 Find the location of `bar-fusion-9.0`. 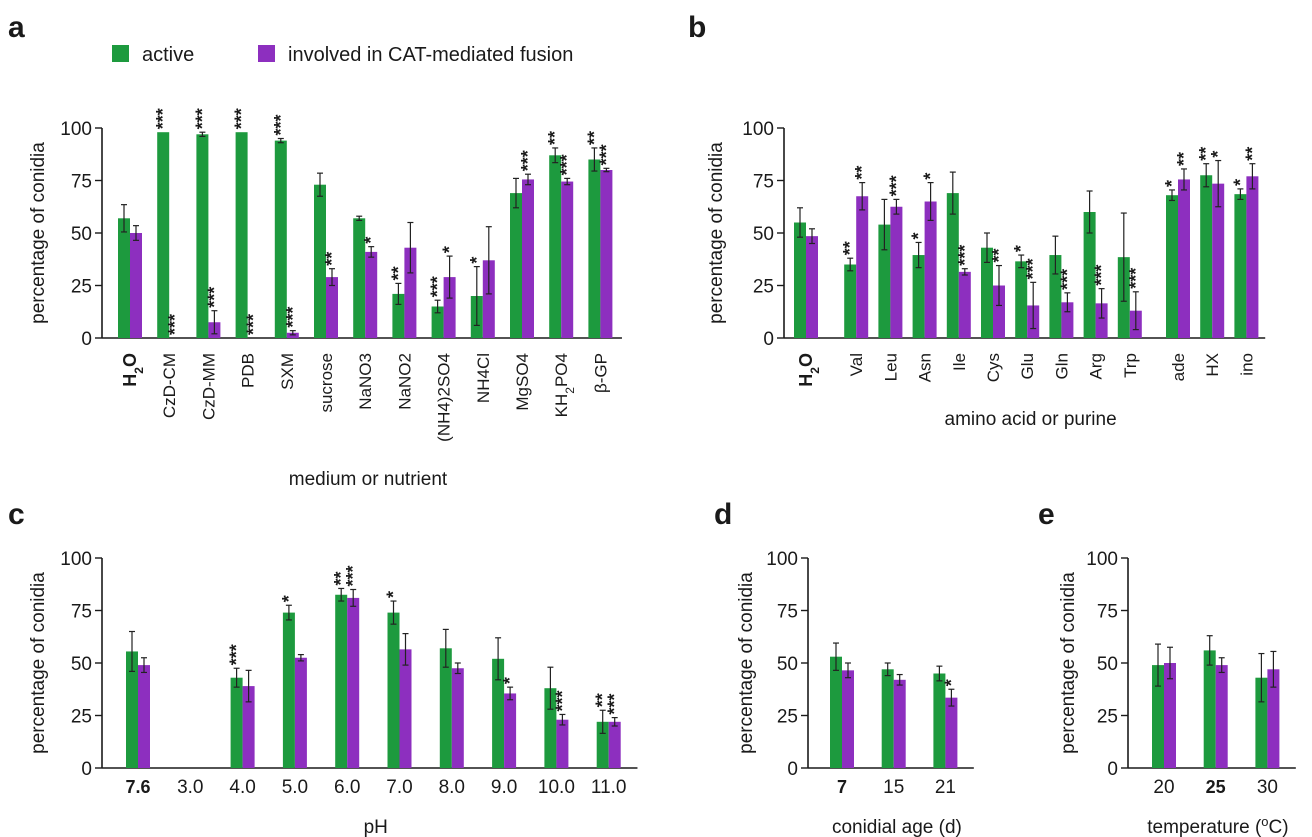

bar-fusion-9.0 is located at coordinates (510, 730).